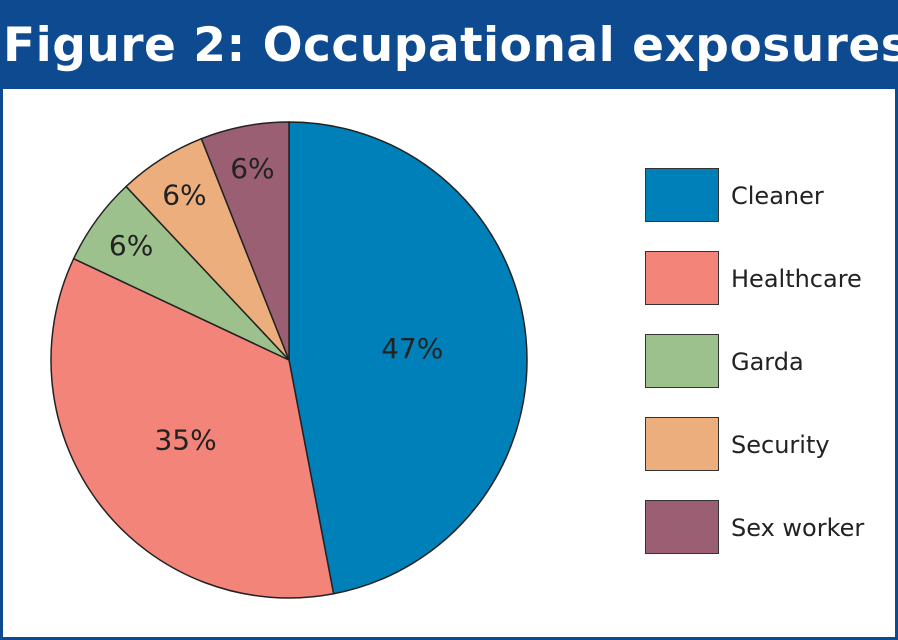  What do you see at coordinates (798, 528) in the screenshot?
I see `legend-label-sex-worker: Sex worker` at bounding box center [798, 528].